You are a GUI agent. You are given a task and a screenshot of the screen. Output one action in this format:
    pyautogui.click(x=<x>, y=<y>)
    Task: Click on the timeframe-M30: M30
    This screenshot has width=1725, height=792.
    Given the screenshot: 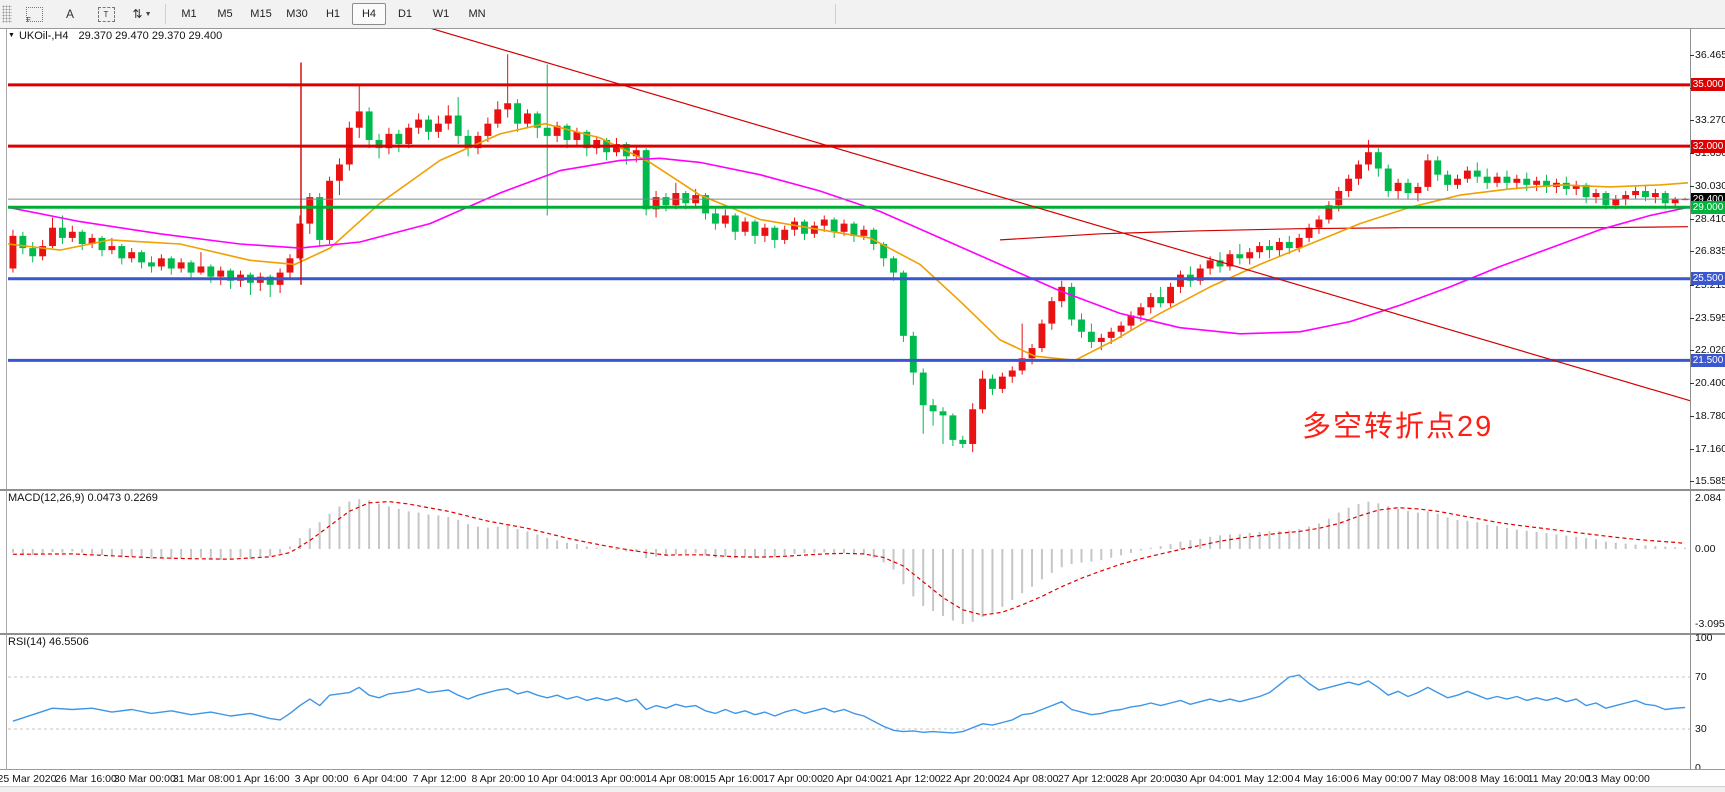 What is the action you would take?
    pyautogui.click(x=297, y=14)
    